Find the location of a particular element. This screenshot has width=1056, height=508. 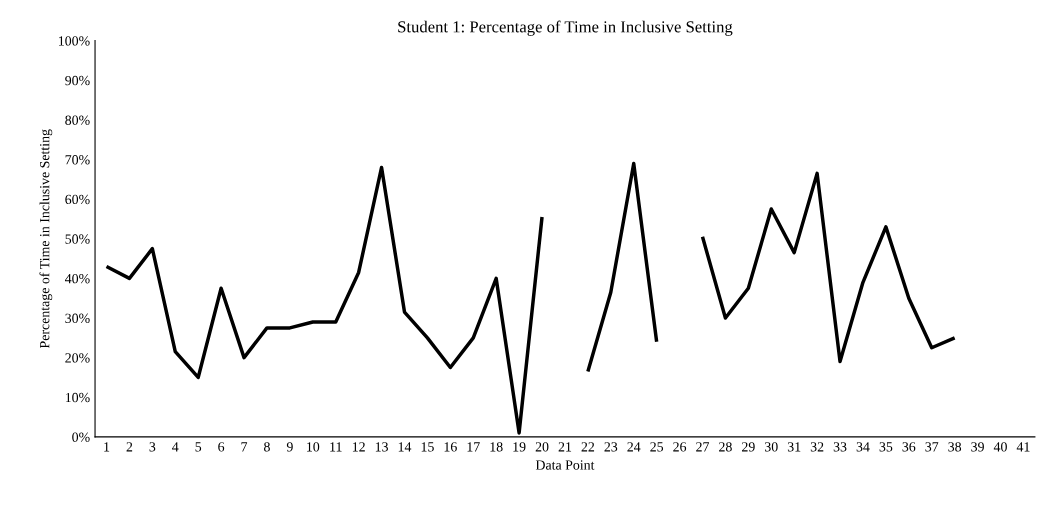

x-tick-label: 41 is located at coordinates (1023, 447).